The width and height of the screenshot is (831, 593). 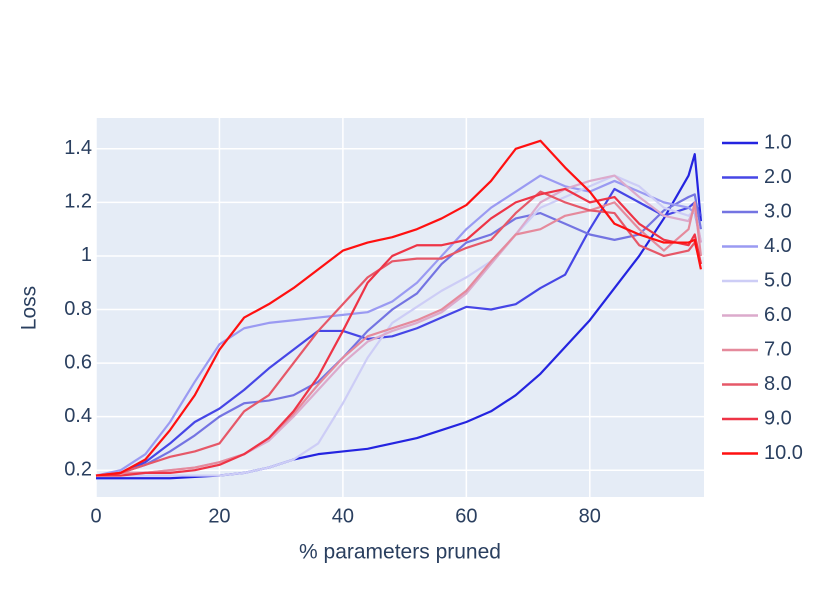 I want to click on legend-label: 9.0, so click(x=778, y=418).